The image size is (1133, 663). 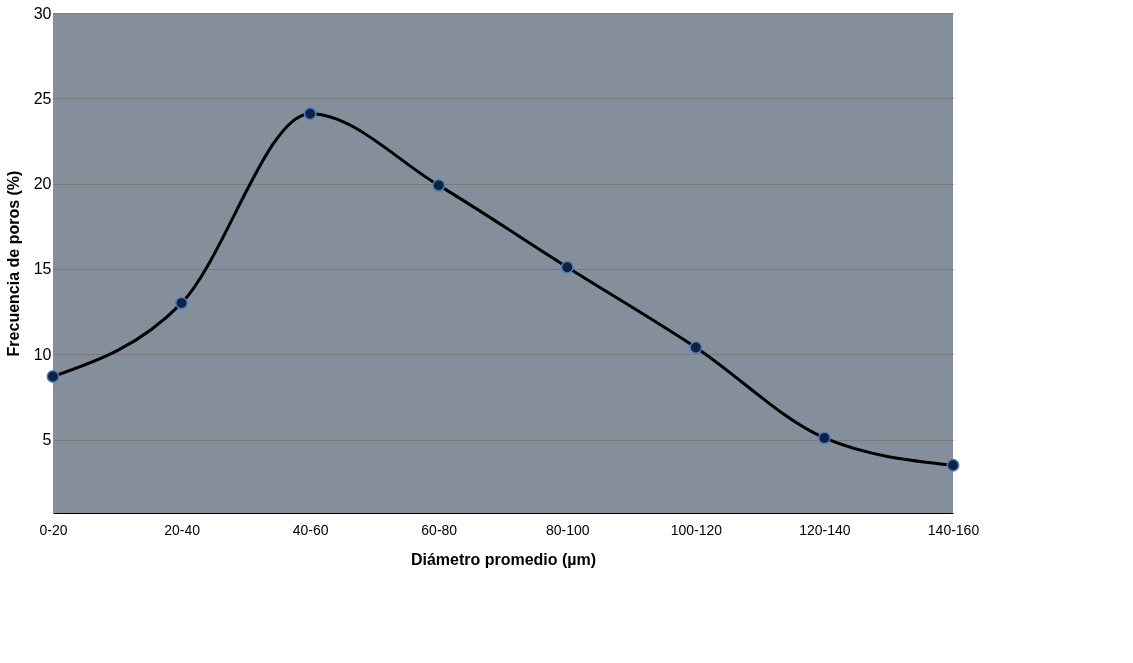 What do you see at coordinates (503, 559) in the screenshot?
I see `x-axis-title: Diámetro promedio (µm)` at bounding box center [503, 559].